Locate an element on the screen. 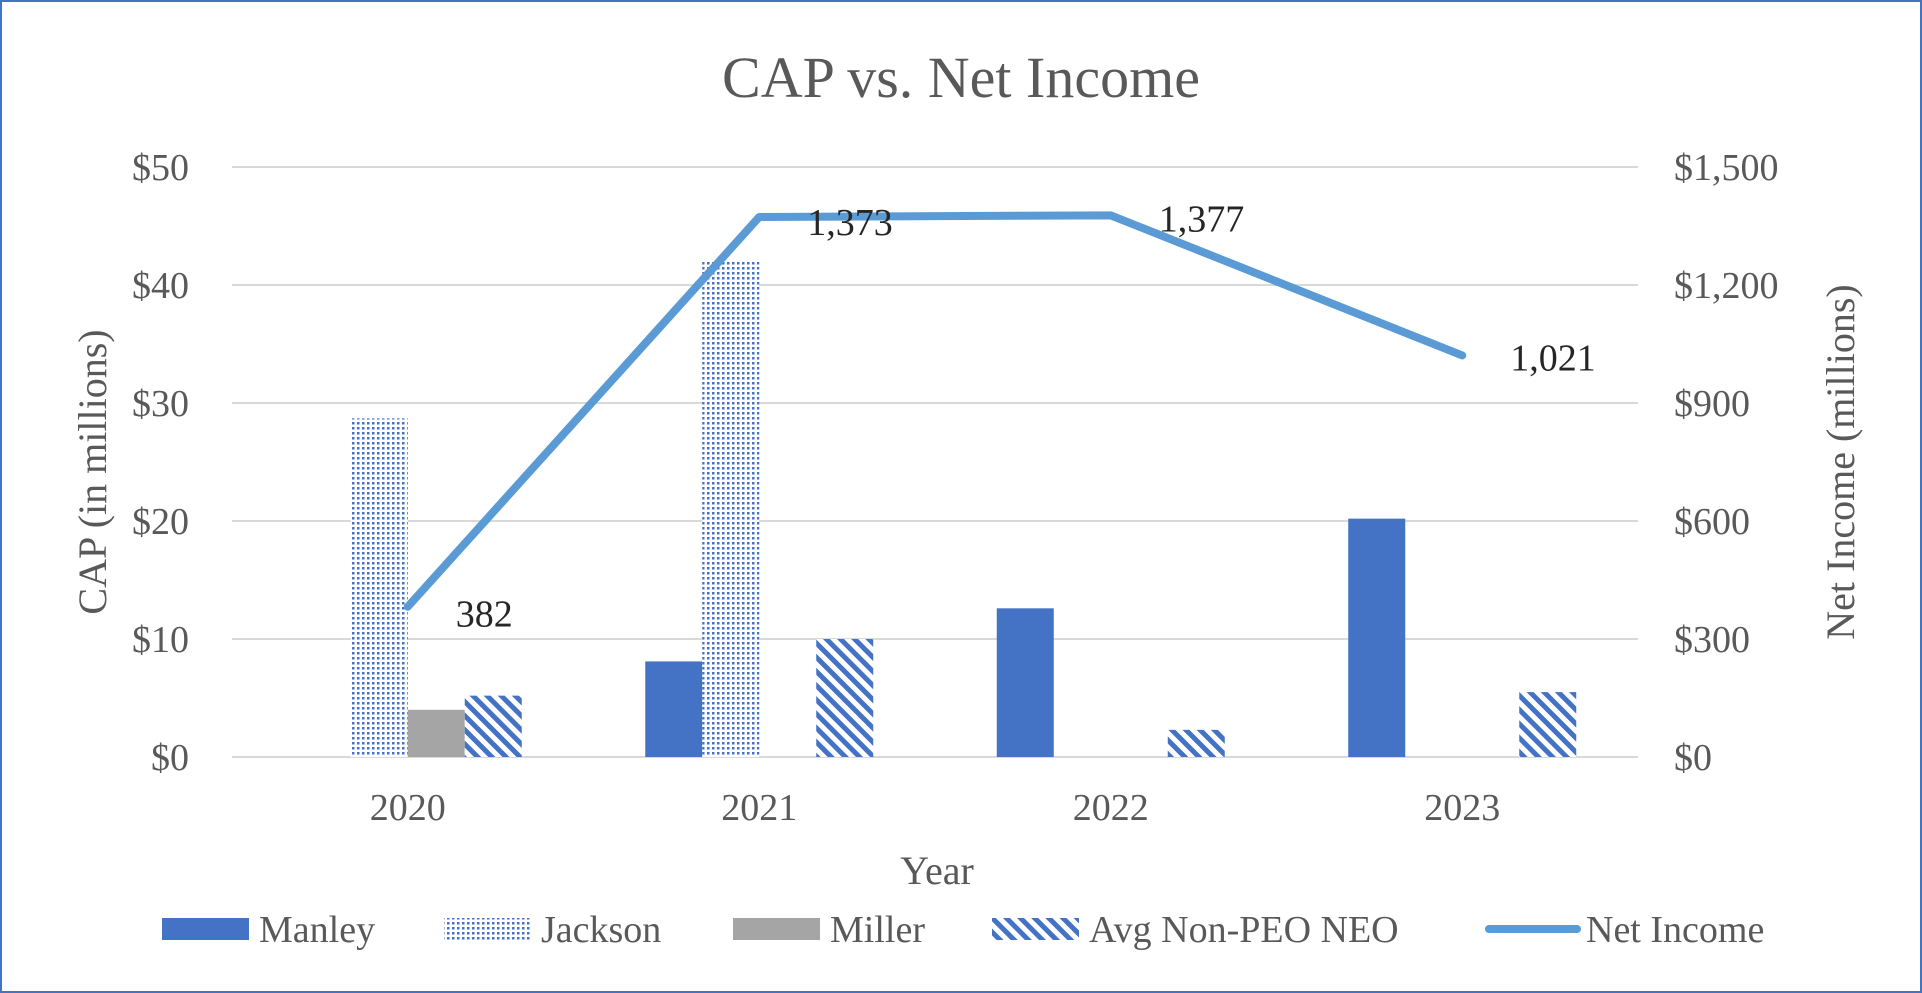 The image size is (1922, 993). bar-avg-non-peo-neo-2022 is located at coordinates (1196, 743).